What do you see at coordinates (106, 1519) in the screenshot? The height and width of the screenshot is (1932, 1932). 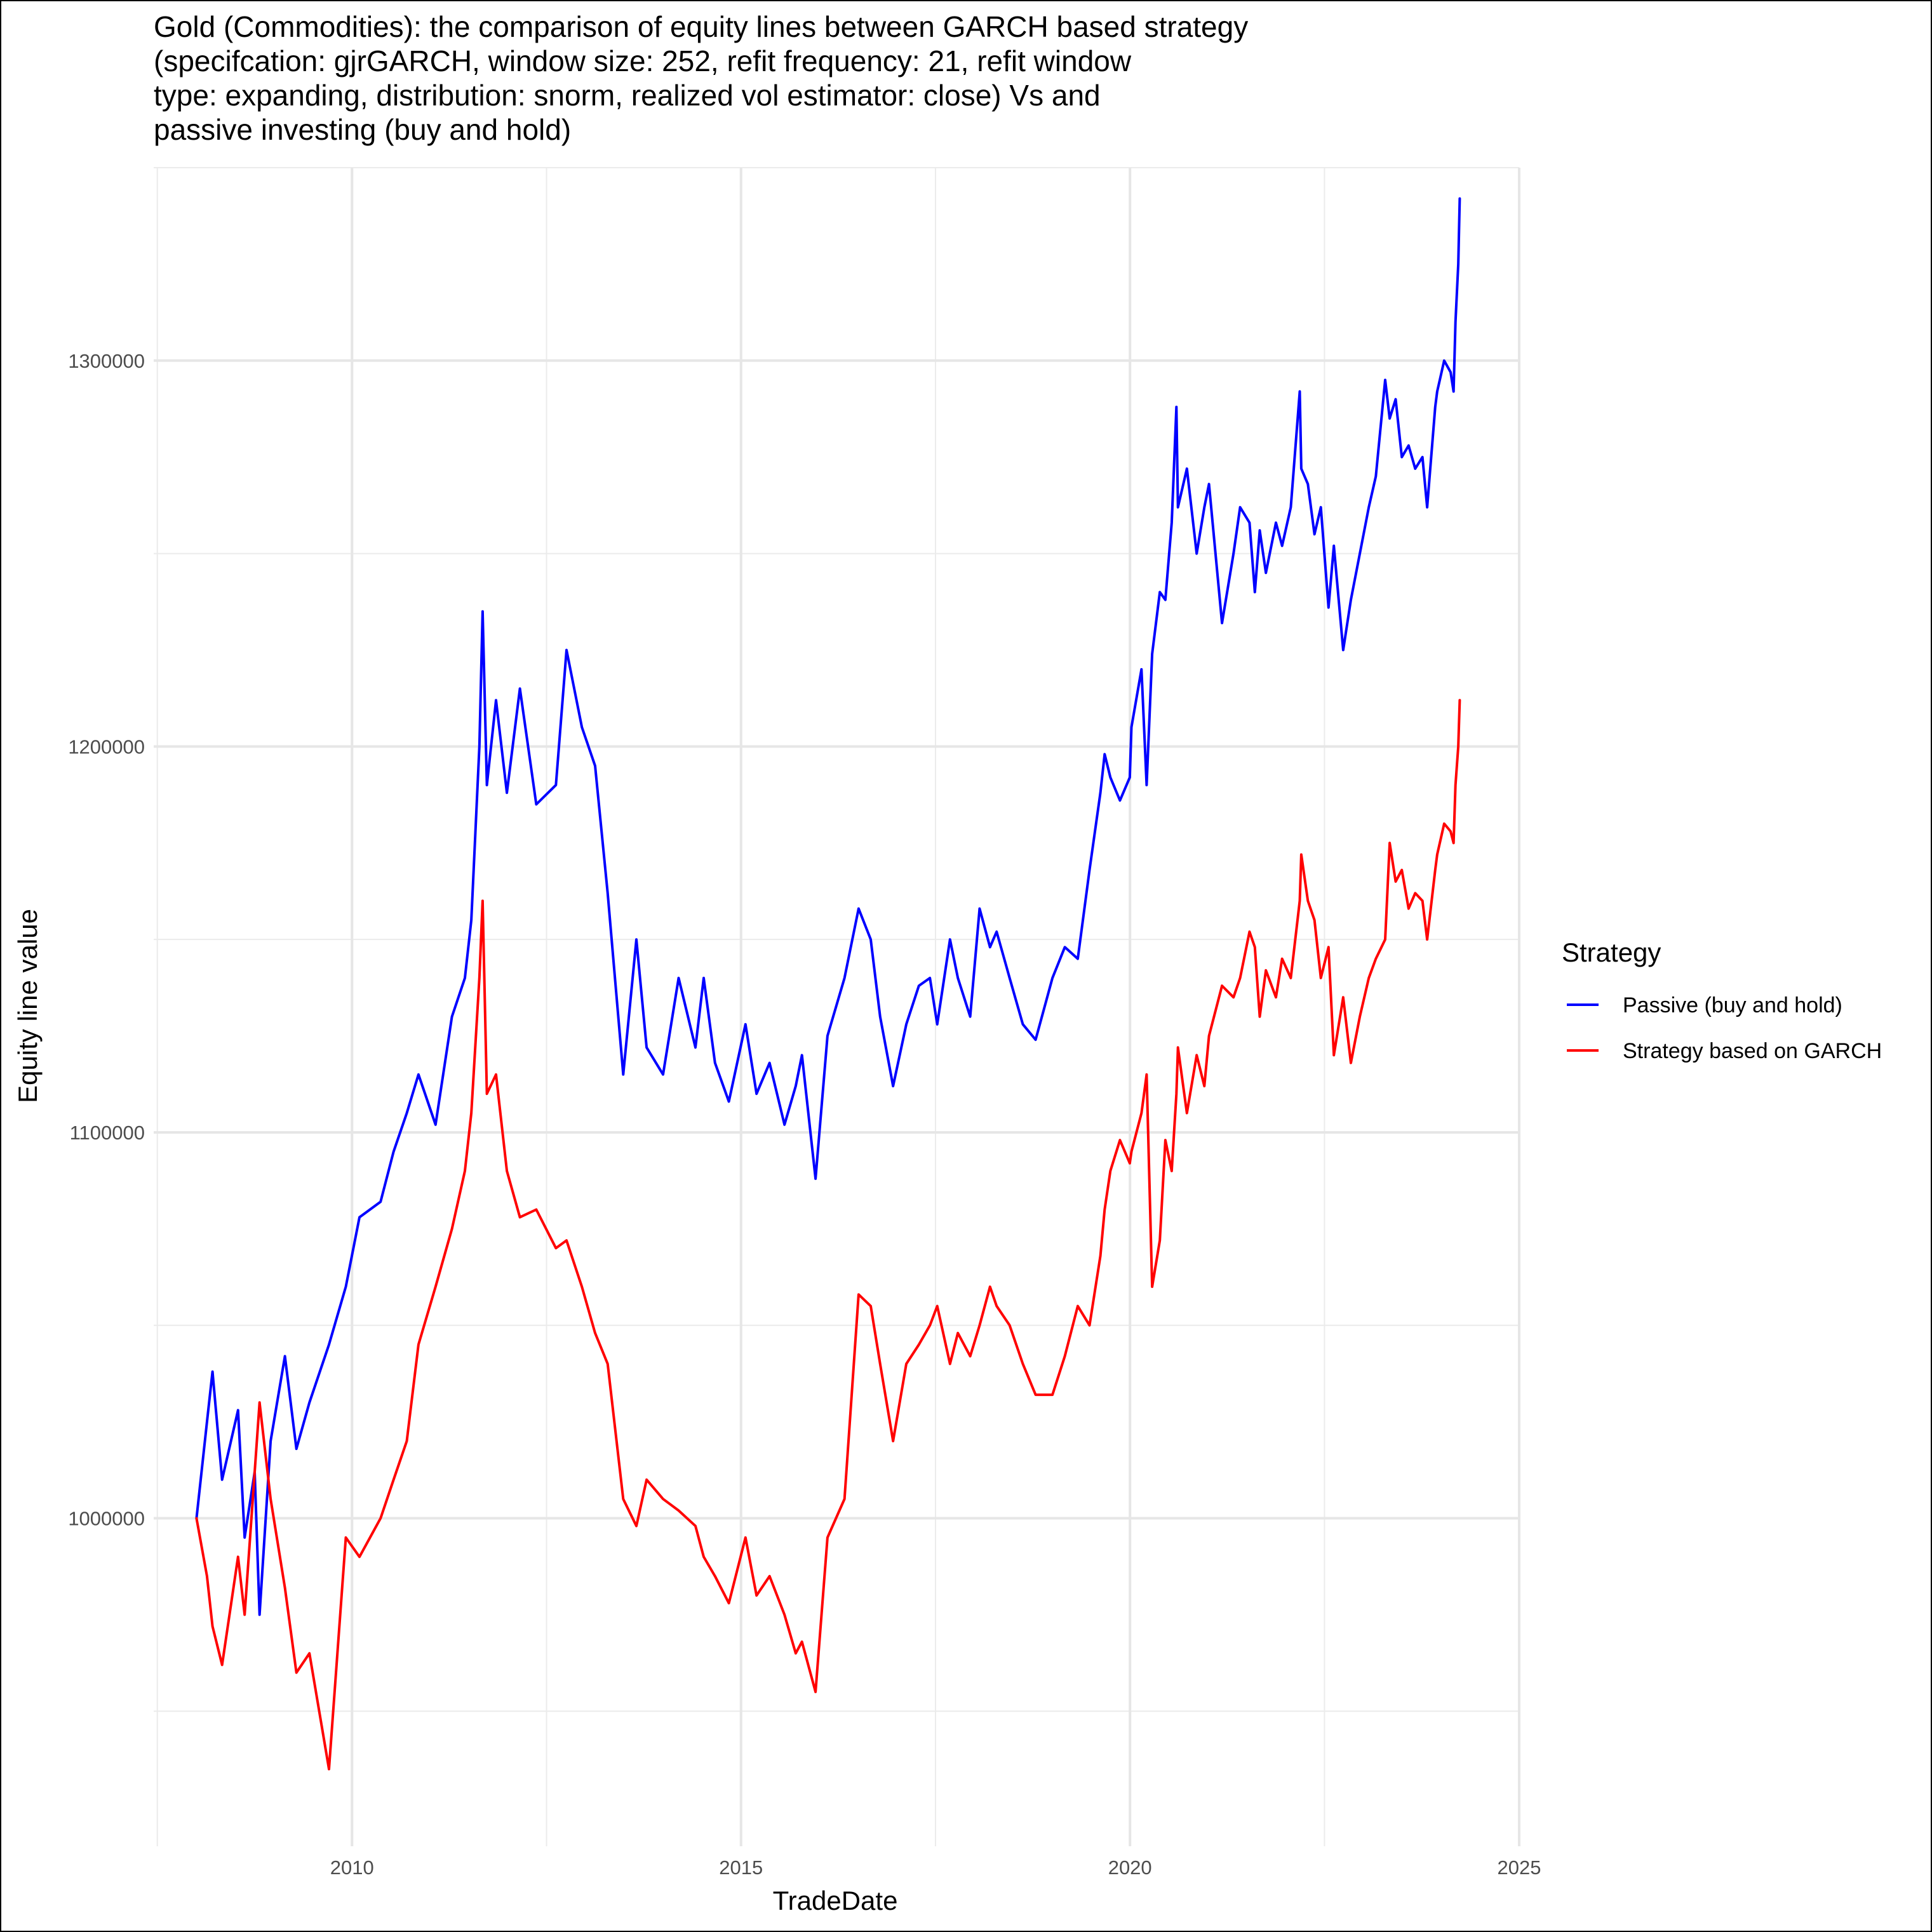 I see `y-tick-label: 1000000` at bounding box center [106, 1519].